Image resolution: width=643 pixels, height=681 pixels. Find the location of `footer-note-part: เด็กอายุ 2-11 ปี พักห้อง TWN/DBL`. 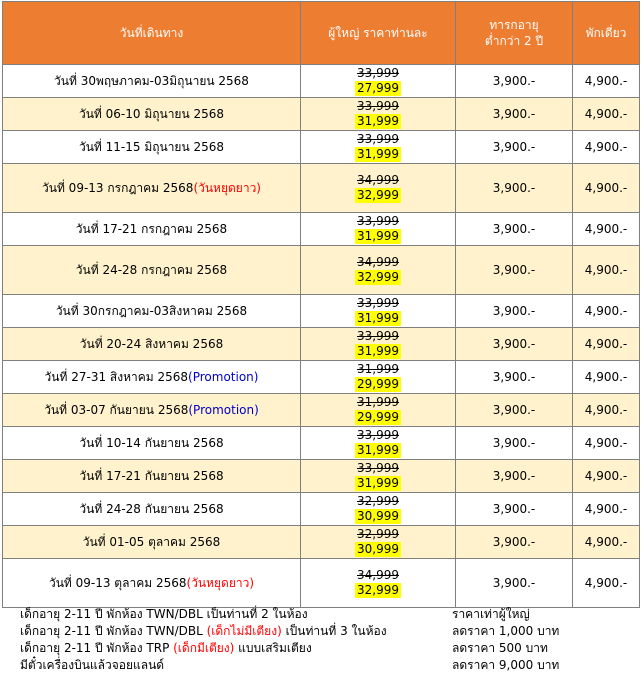

footer-note-part: เด็กอายุ 2-11 ปี พักห้อง TWN/DBL is located at coordinates (113, 631).